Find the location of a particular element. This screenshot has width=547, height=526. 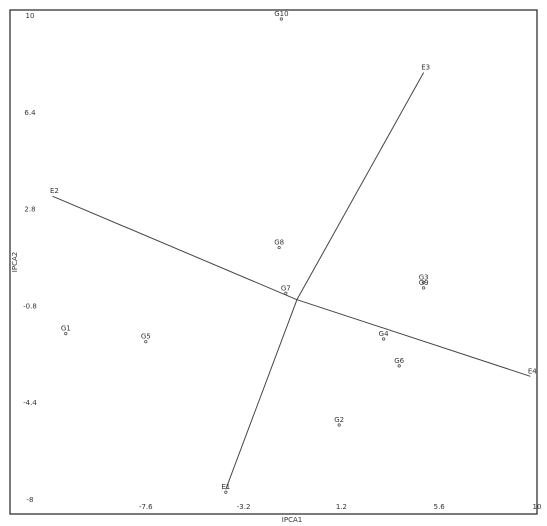

x-axis-ticks: -7.6 -3.2 1.2 5.6 10 is located at coordinates (340, 507).